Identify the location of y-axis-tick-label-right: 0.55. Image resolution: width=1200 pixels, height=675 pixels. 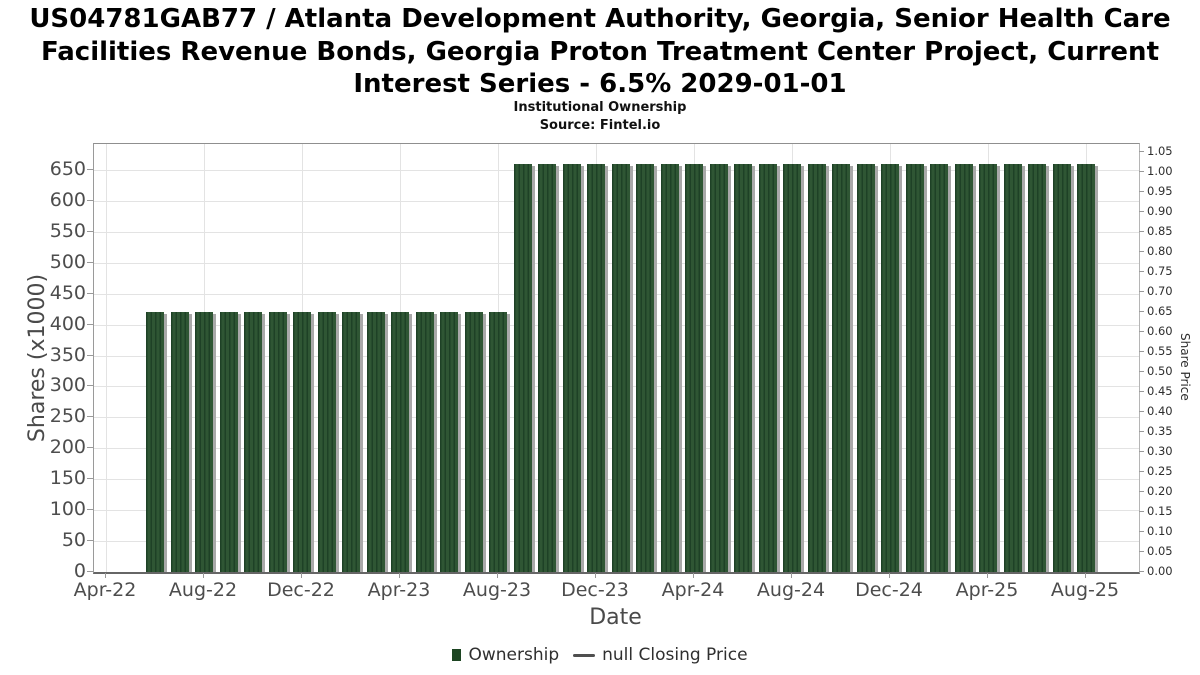
(1160, 351).